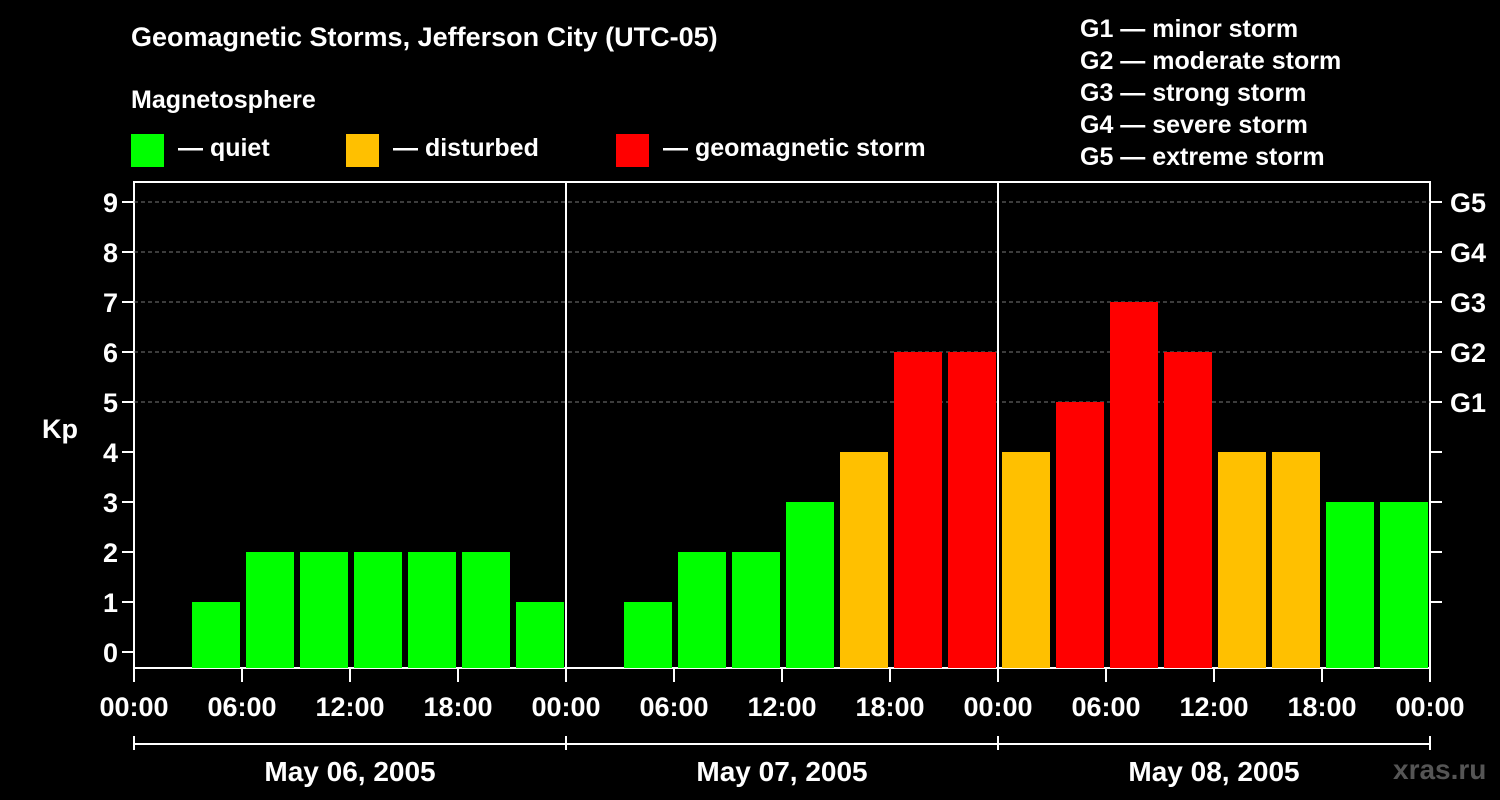 Image resolution: width=1500 pixels, height=800 pixels. Describe the element at coordinates (1468, 253) in the screenshot. I see `right-tick-label: G4` at that location.